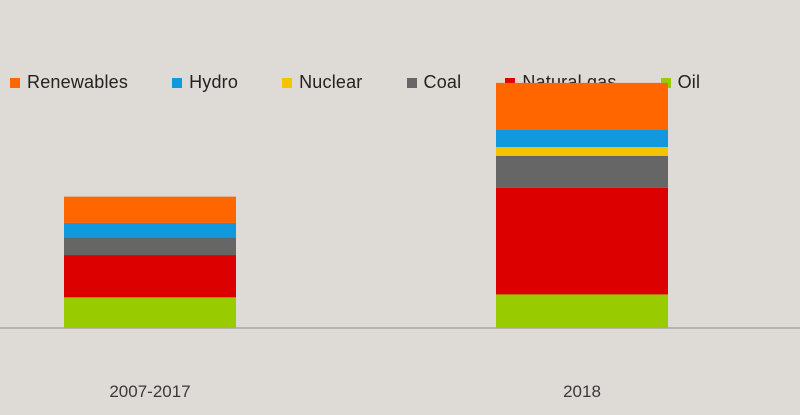 This screenshot has height=415, width=800. What do you see at coordinates (355, 391) in the screenshot?
I see `category-labels: 2007-2017 2018` at bounding box center [355, 391].